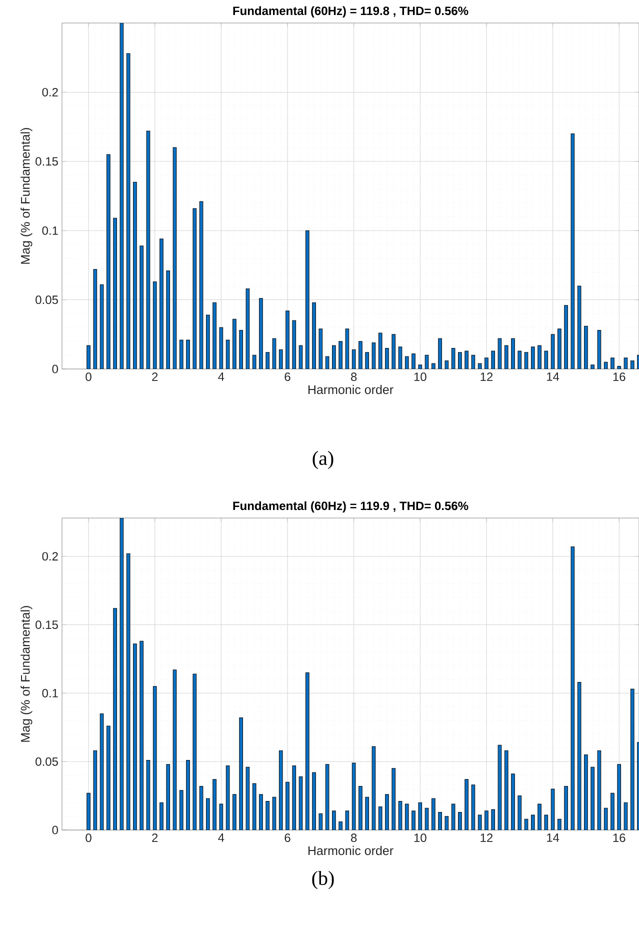 This screenshot has height=933, width=639. Describe the element at coordinates (354, 838) in the screenshot. I see `x-tick-label: 8` at that location.